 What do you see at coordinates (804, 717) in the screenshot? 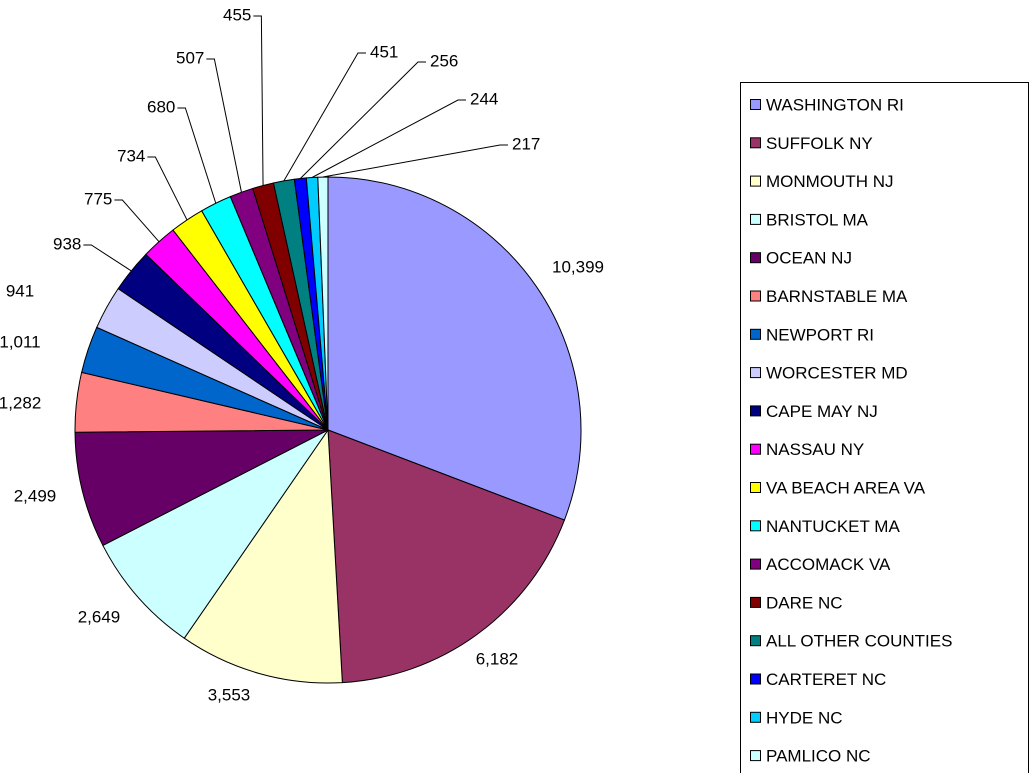
I see `legend-label: HYDE NC` at bounding box center [804, 717].